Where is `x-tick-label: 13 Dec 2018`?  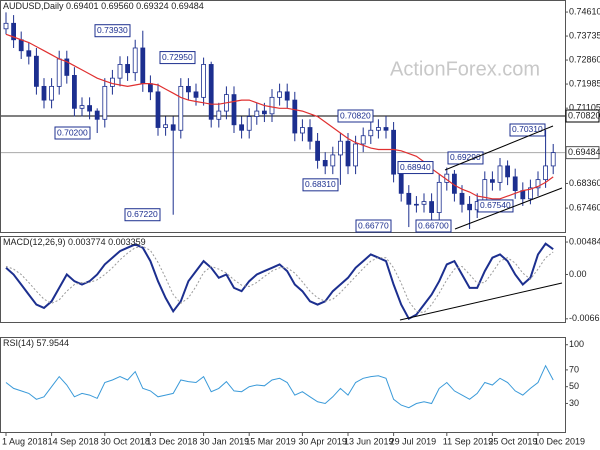
x-tick-label: 13 Dec 2018 is located at coordinates (171, 441).